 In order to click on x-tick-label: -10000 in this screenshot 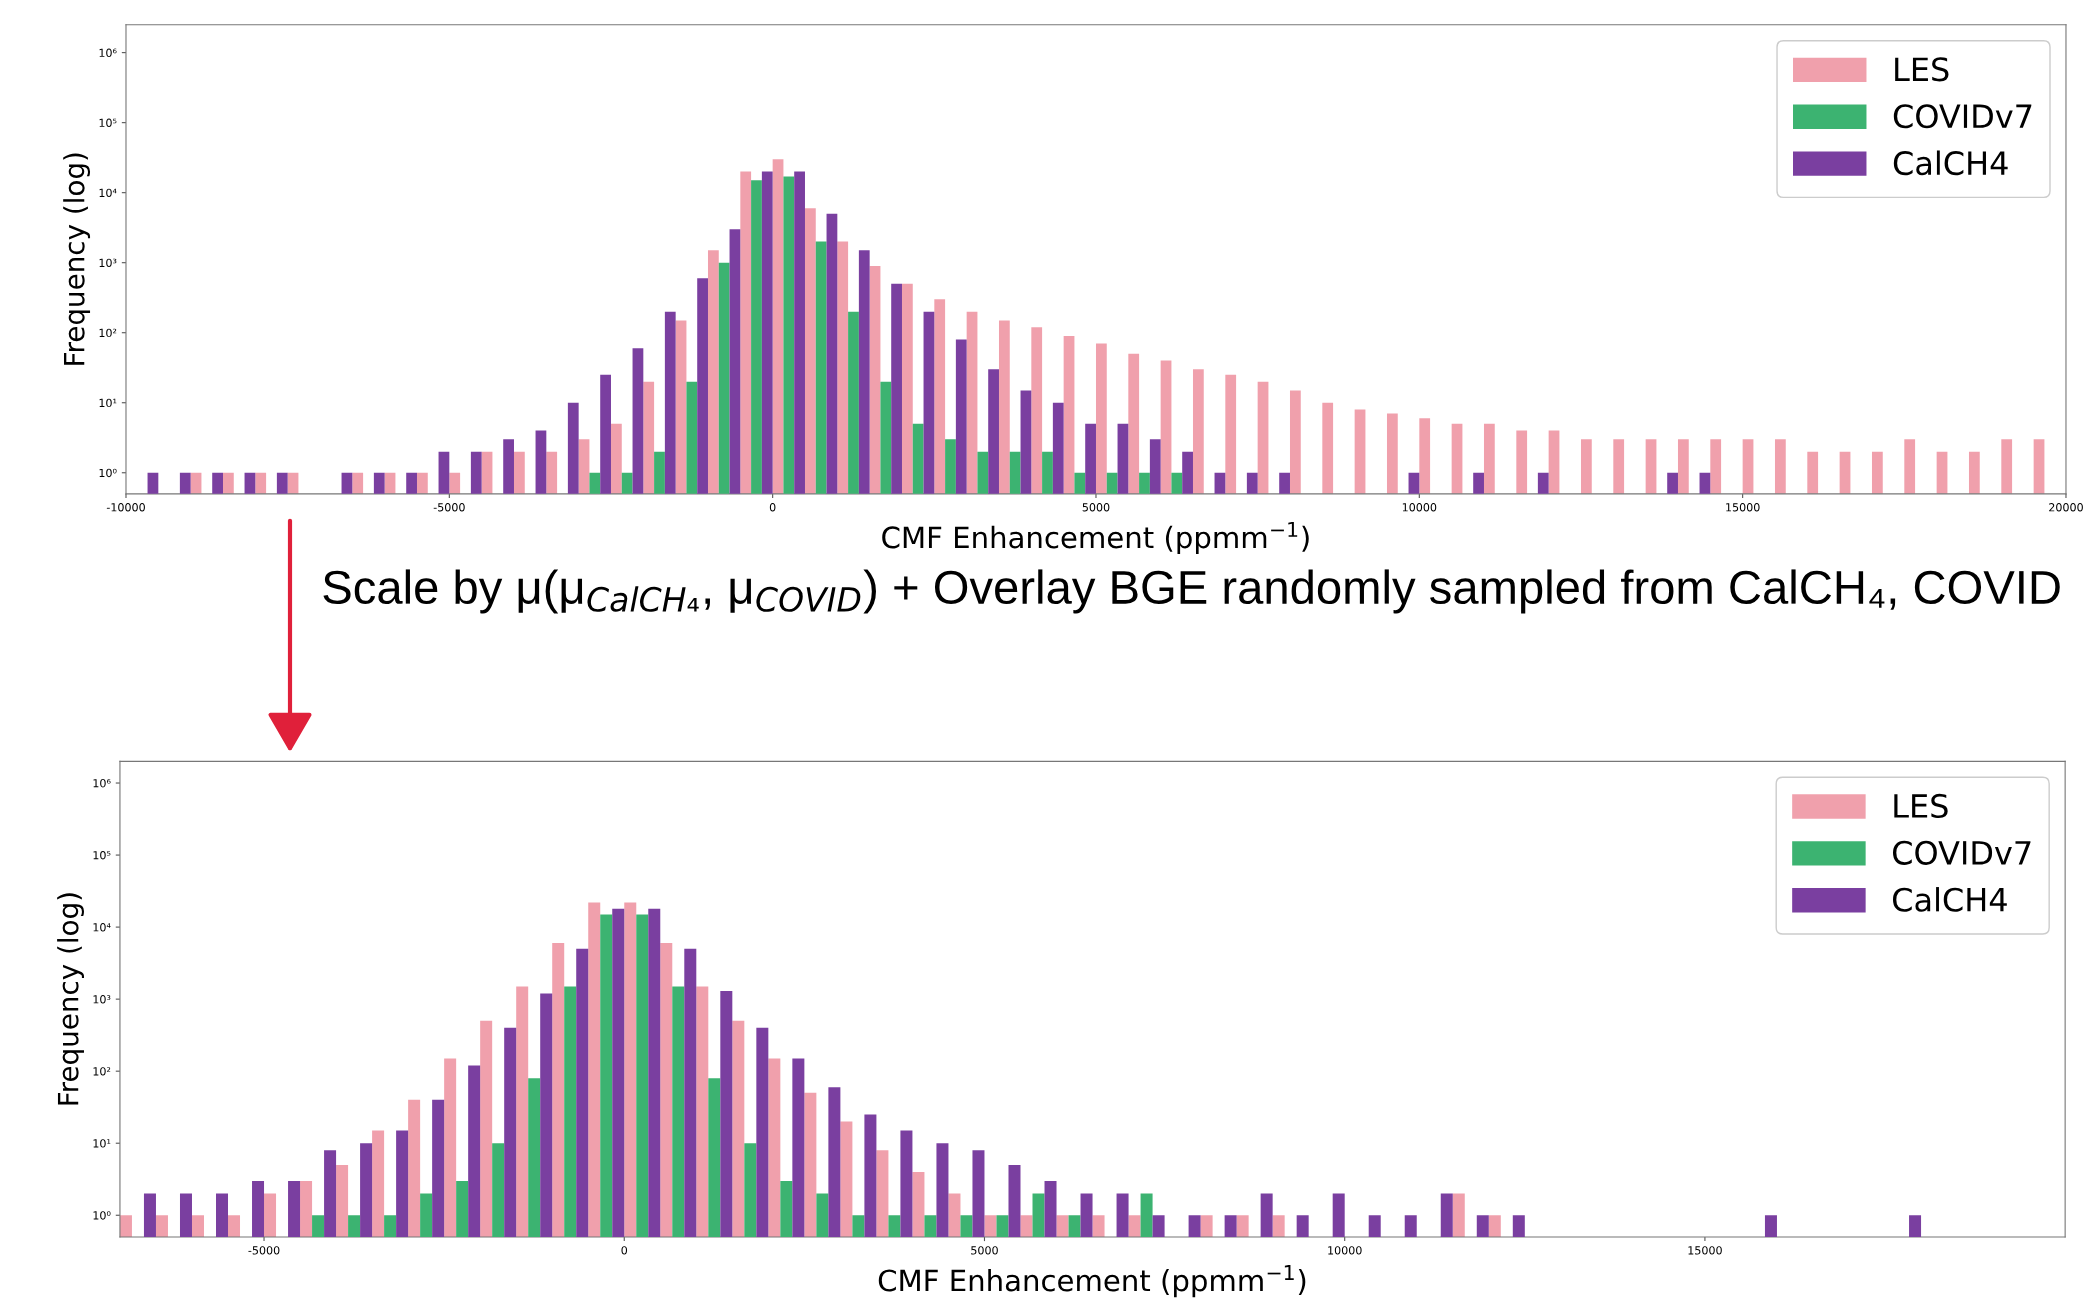, I will do `click(125, 507)`.